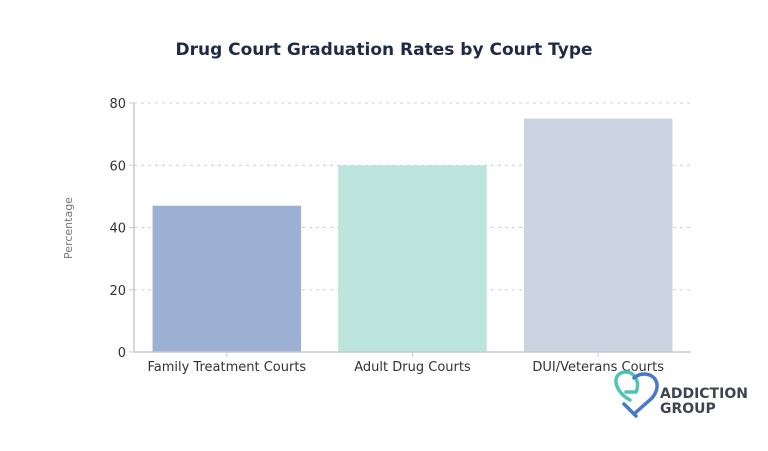 Image resolution: width=768 pixels, height=451 pixels. What do you see at coordinates (117, 166) in the screenshot?
I see `y-tick-label: 60` at bounding box center [117, 166].